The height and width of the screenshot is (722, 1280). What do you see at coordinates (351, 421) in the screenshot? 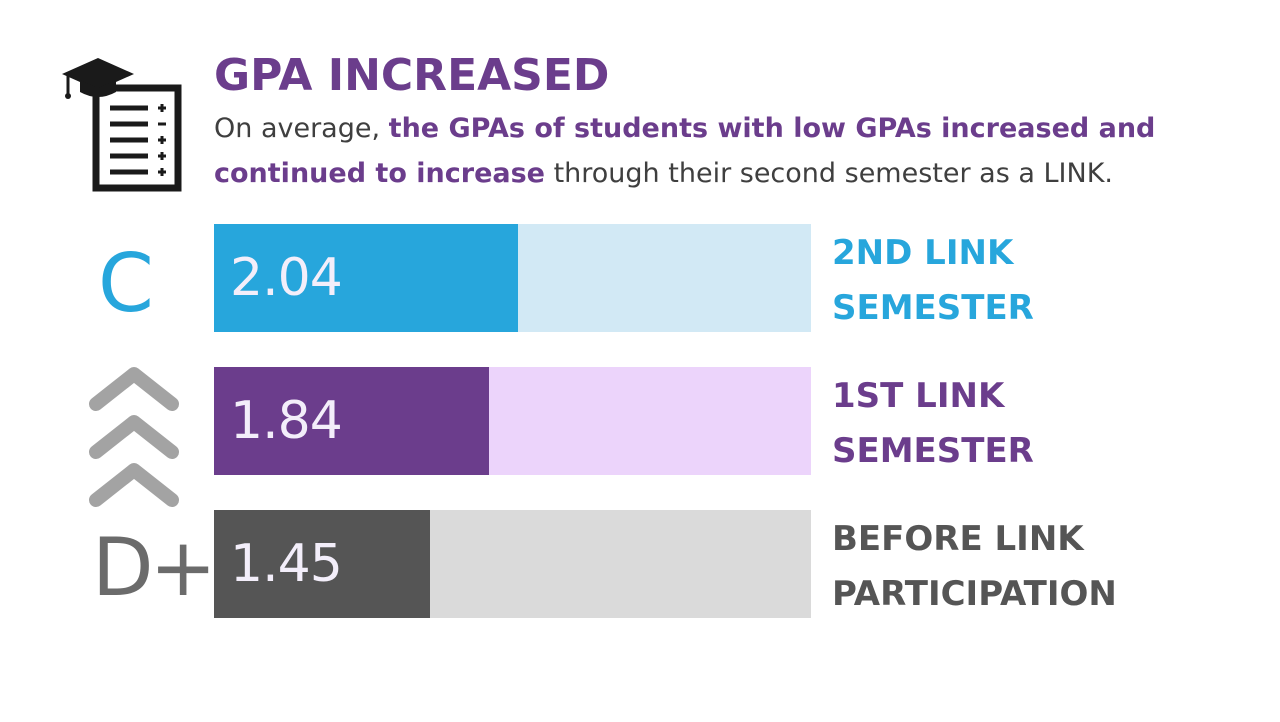
I see `bar-fill: 1.84` at bounding box center [351, 421].